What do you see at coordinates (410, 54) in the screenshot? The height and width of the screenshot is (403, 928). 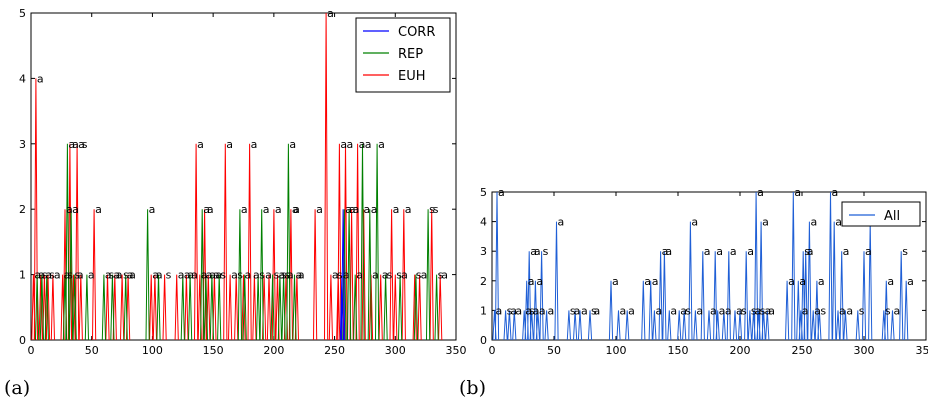 I see `legend-label: REP` at bounding box center [410, 54].